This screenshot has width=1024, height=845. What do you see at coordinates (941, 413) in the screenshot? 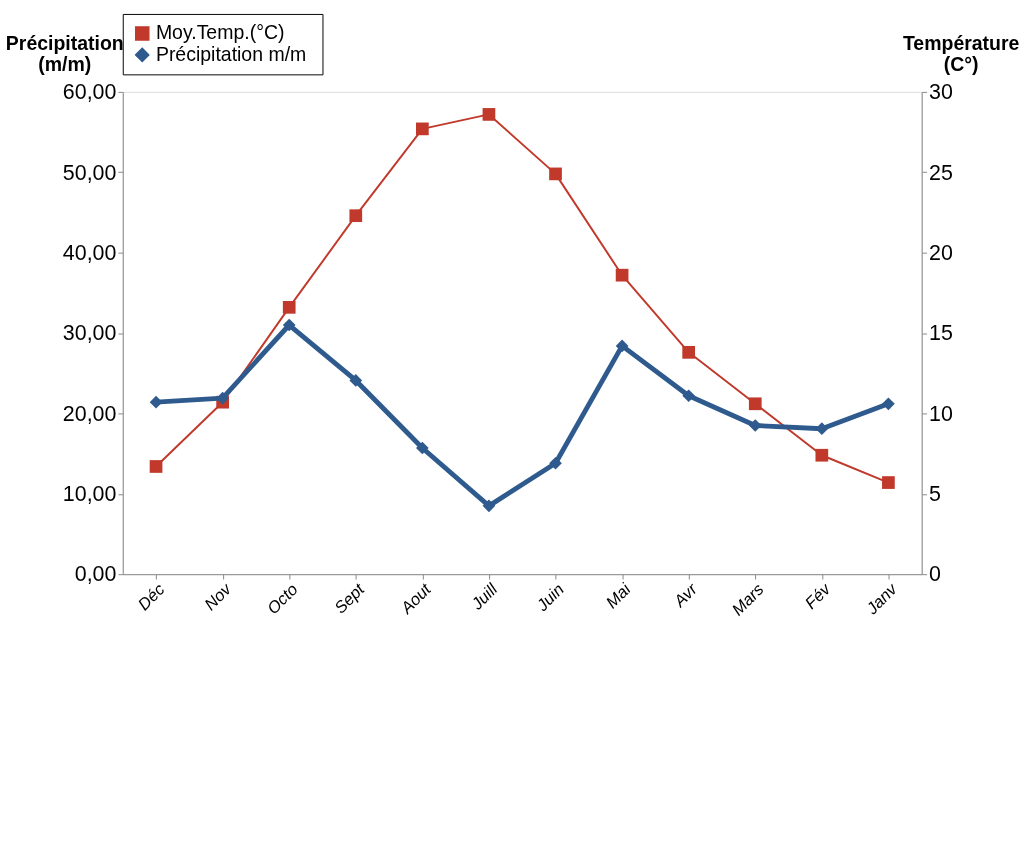
I see `y2-tick-label: 10` at bounding box center [941, 413].